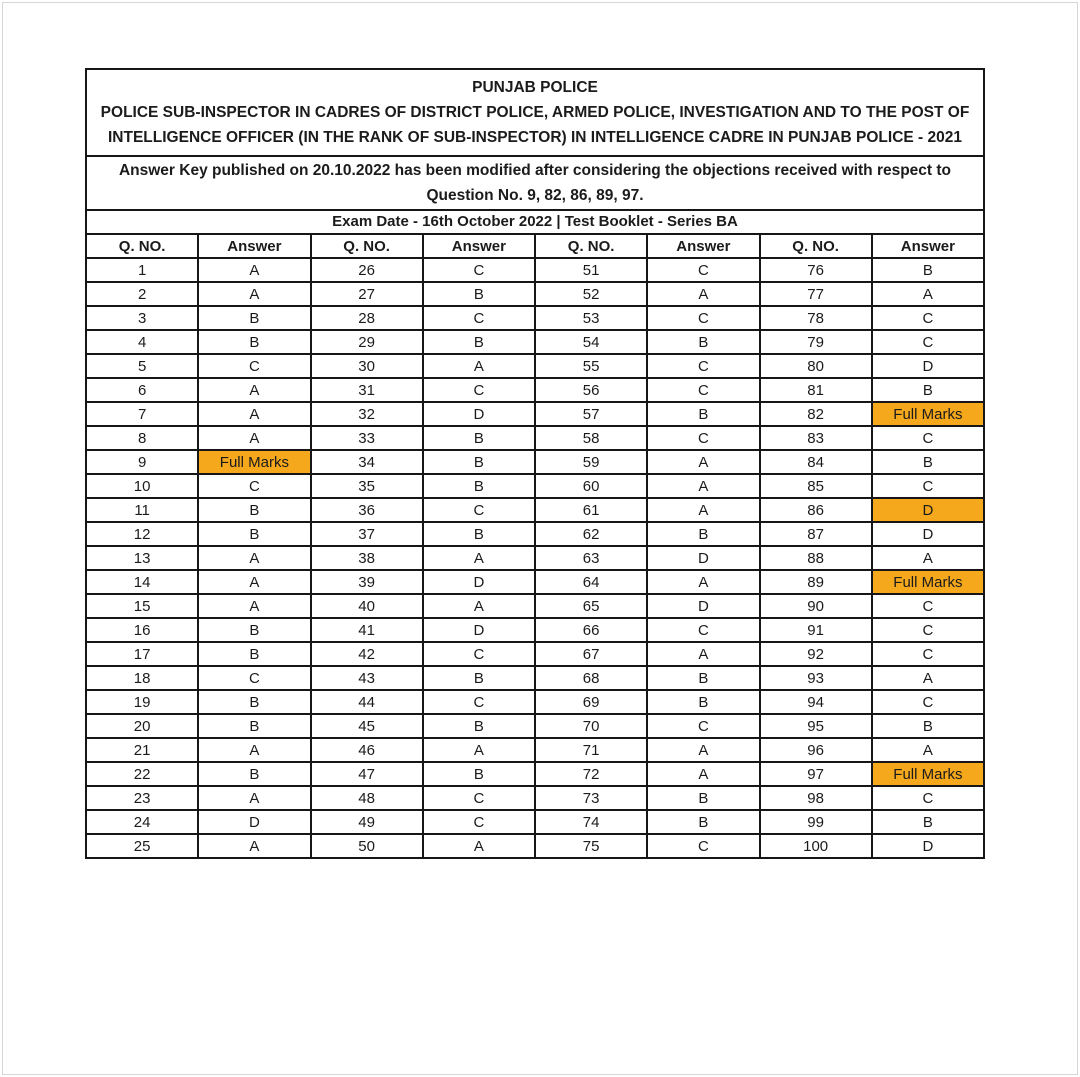  I want to click on answer-row: 20 B 45 B 70 C 95 B, so click(535, 726).